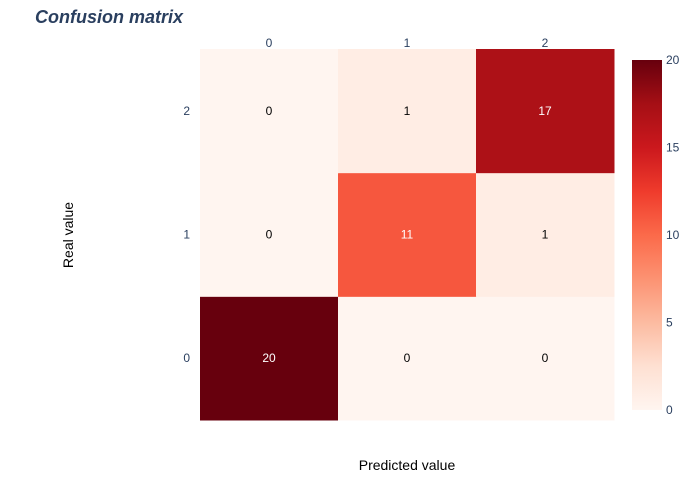  Describe the element at coordinates (269, 43) in the screenshot. I see `x-tick-label: 0` at that location.